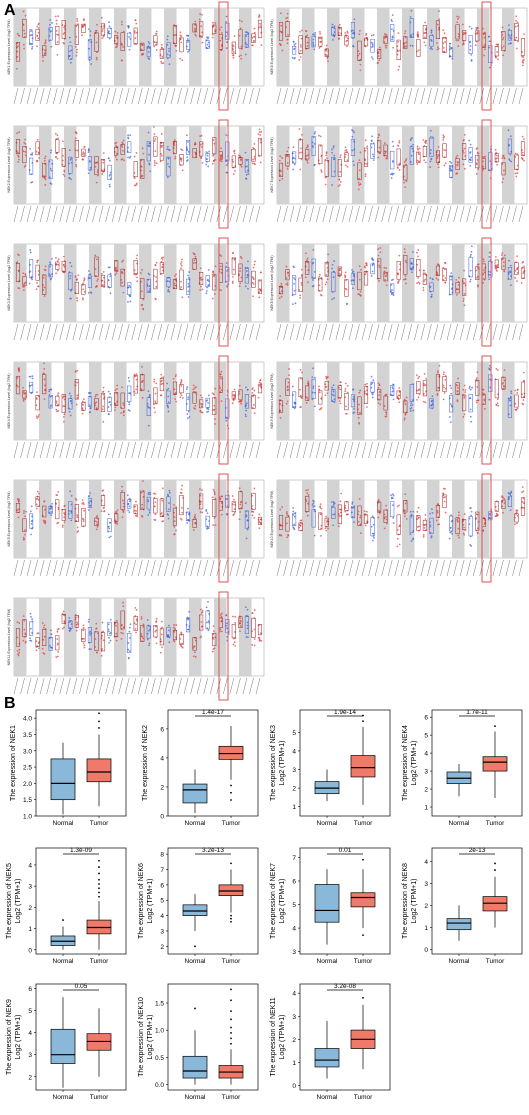  I want to click on y-tick-label: 4, so click(162, 758).